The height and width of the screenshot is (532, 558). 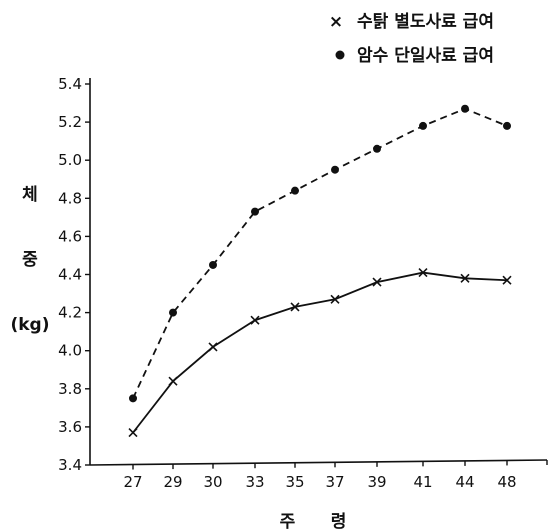 What do you see at coordinates (29, 325) in the screenshot?
I see `y-axis-label-line-3: (kg)` at bounding box center [29, 325].